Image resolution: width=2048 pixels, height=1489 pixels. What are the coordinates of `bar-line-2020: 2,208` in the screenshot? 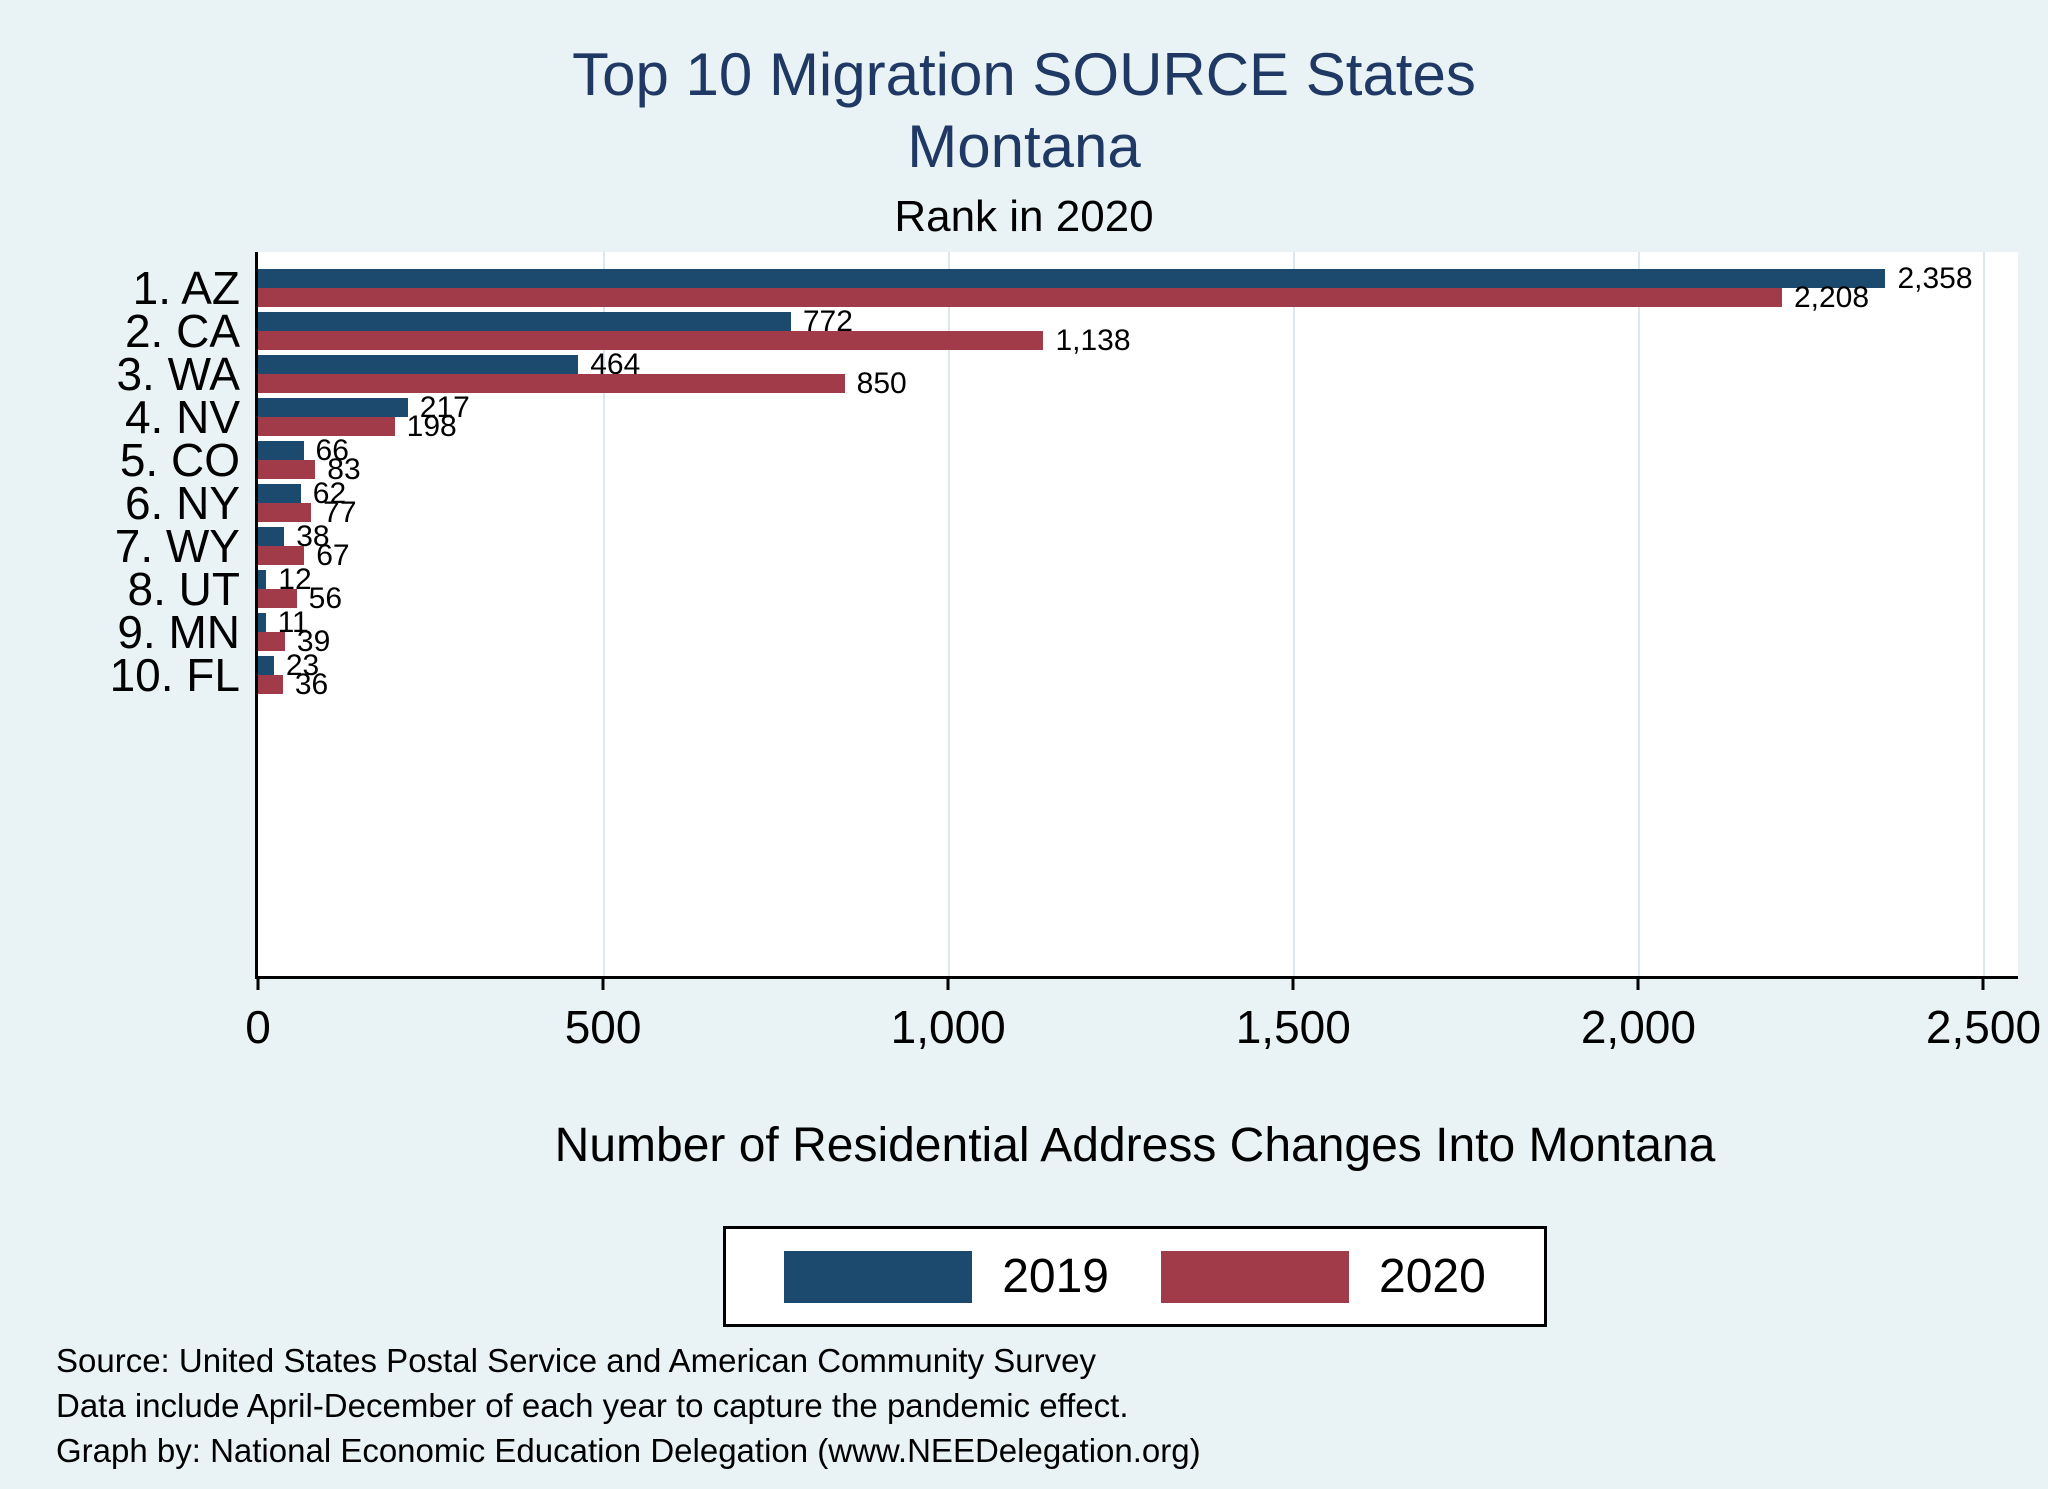 It's located at (1138, 297).